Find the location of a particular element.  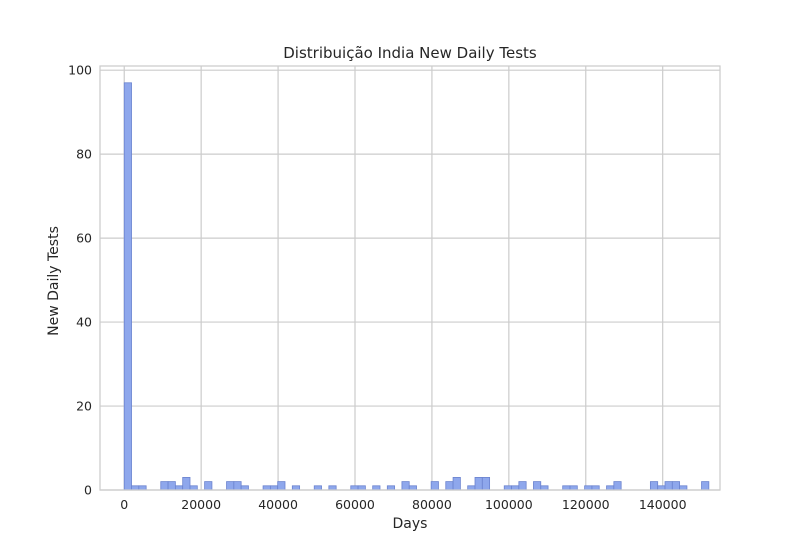

y-tick-label: 0 is located at coordinates (88, 490).